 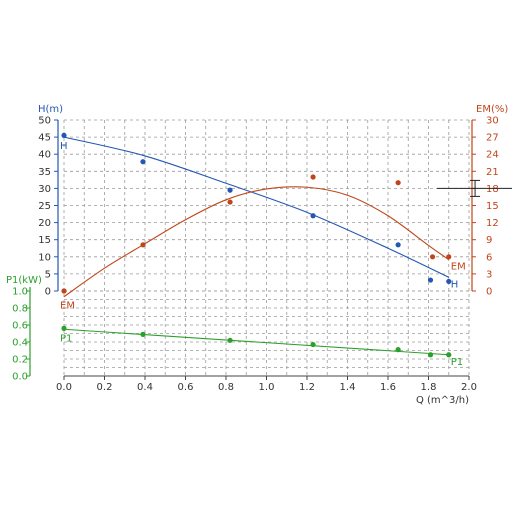 What do you see at coordinates (64, 146) in the screenshot?
I see `h-curve-start-label: H` at bounding box center [64, 146].